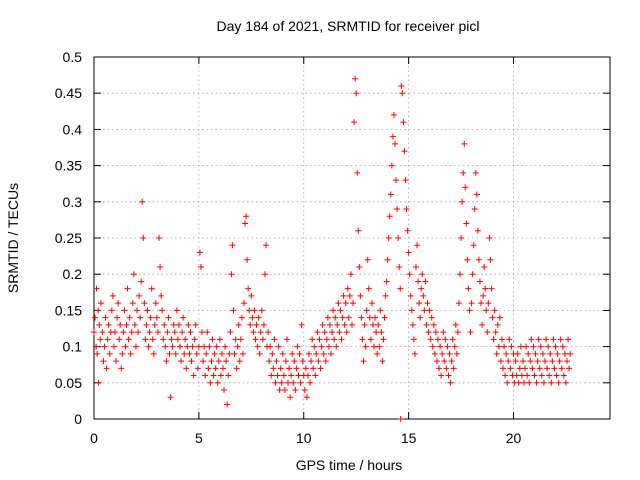 This screenshot has height=480, width=640. I want to click on y-tick-label: 0.05, so click(68, 383).